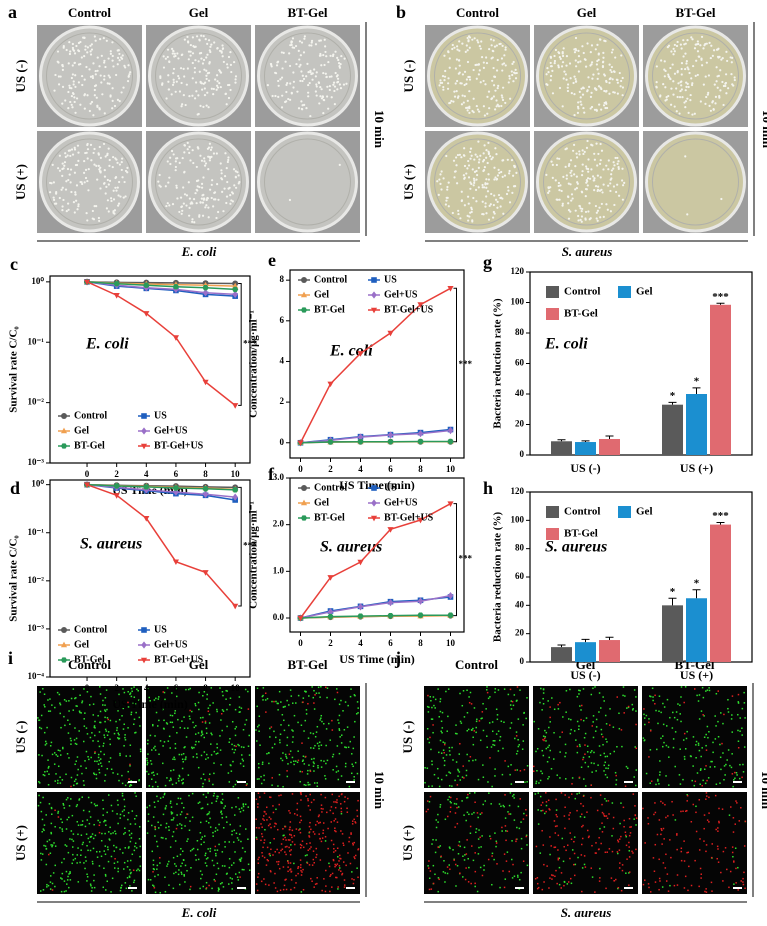 The height and width of the screenshot is (926, 767). Describe the element at coordinates (694, 737) in the screenshot. I see `fluorescence-image` at that location.